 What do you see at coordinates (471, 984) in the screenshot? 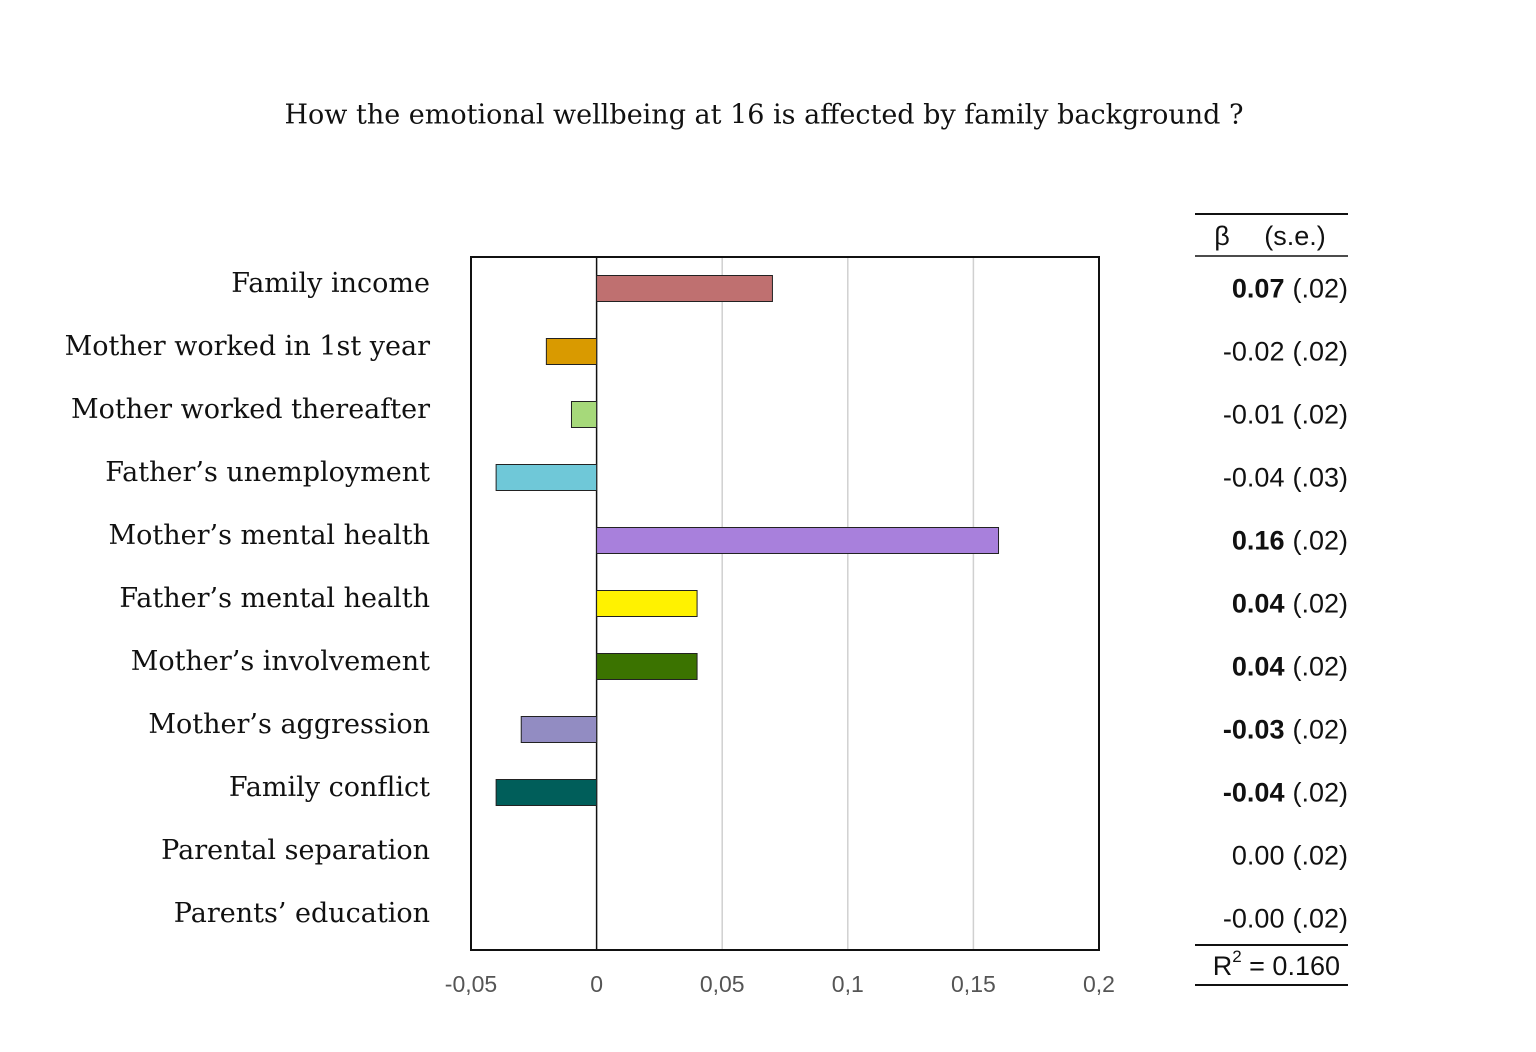
I see `x-tick-label: -0,05` at bounding box center [471, 984].